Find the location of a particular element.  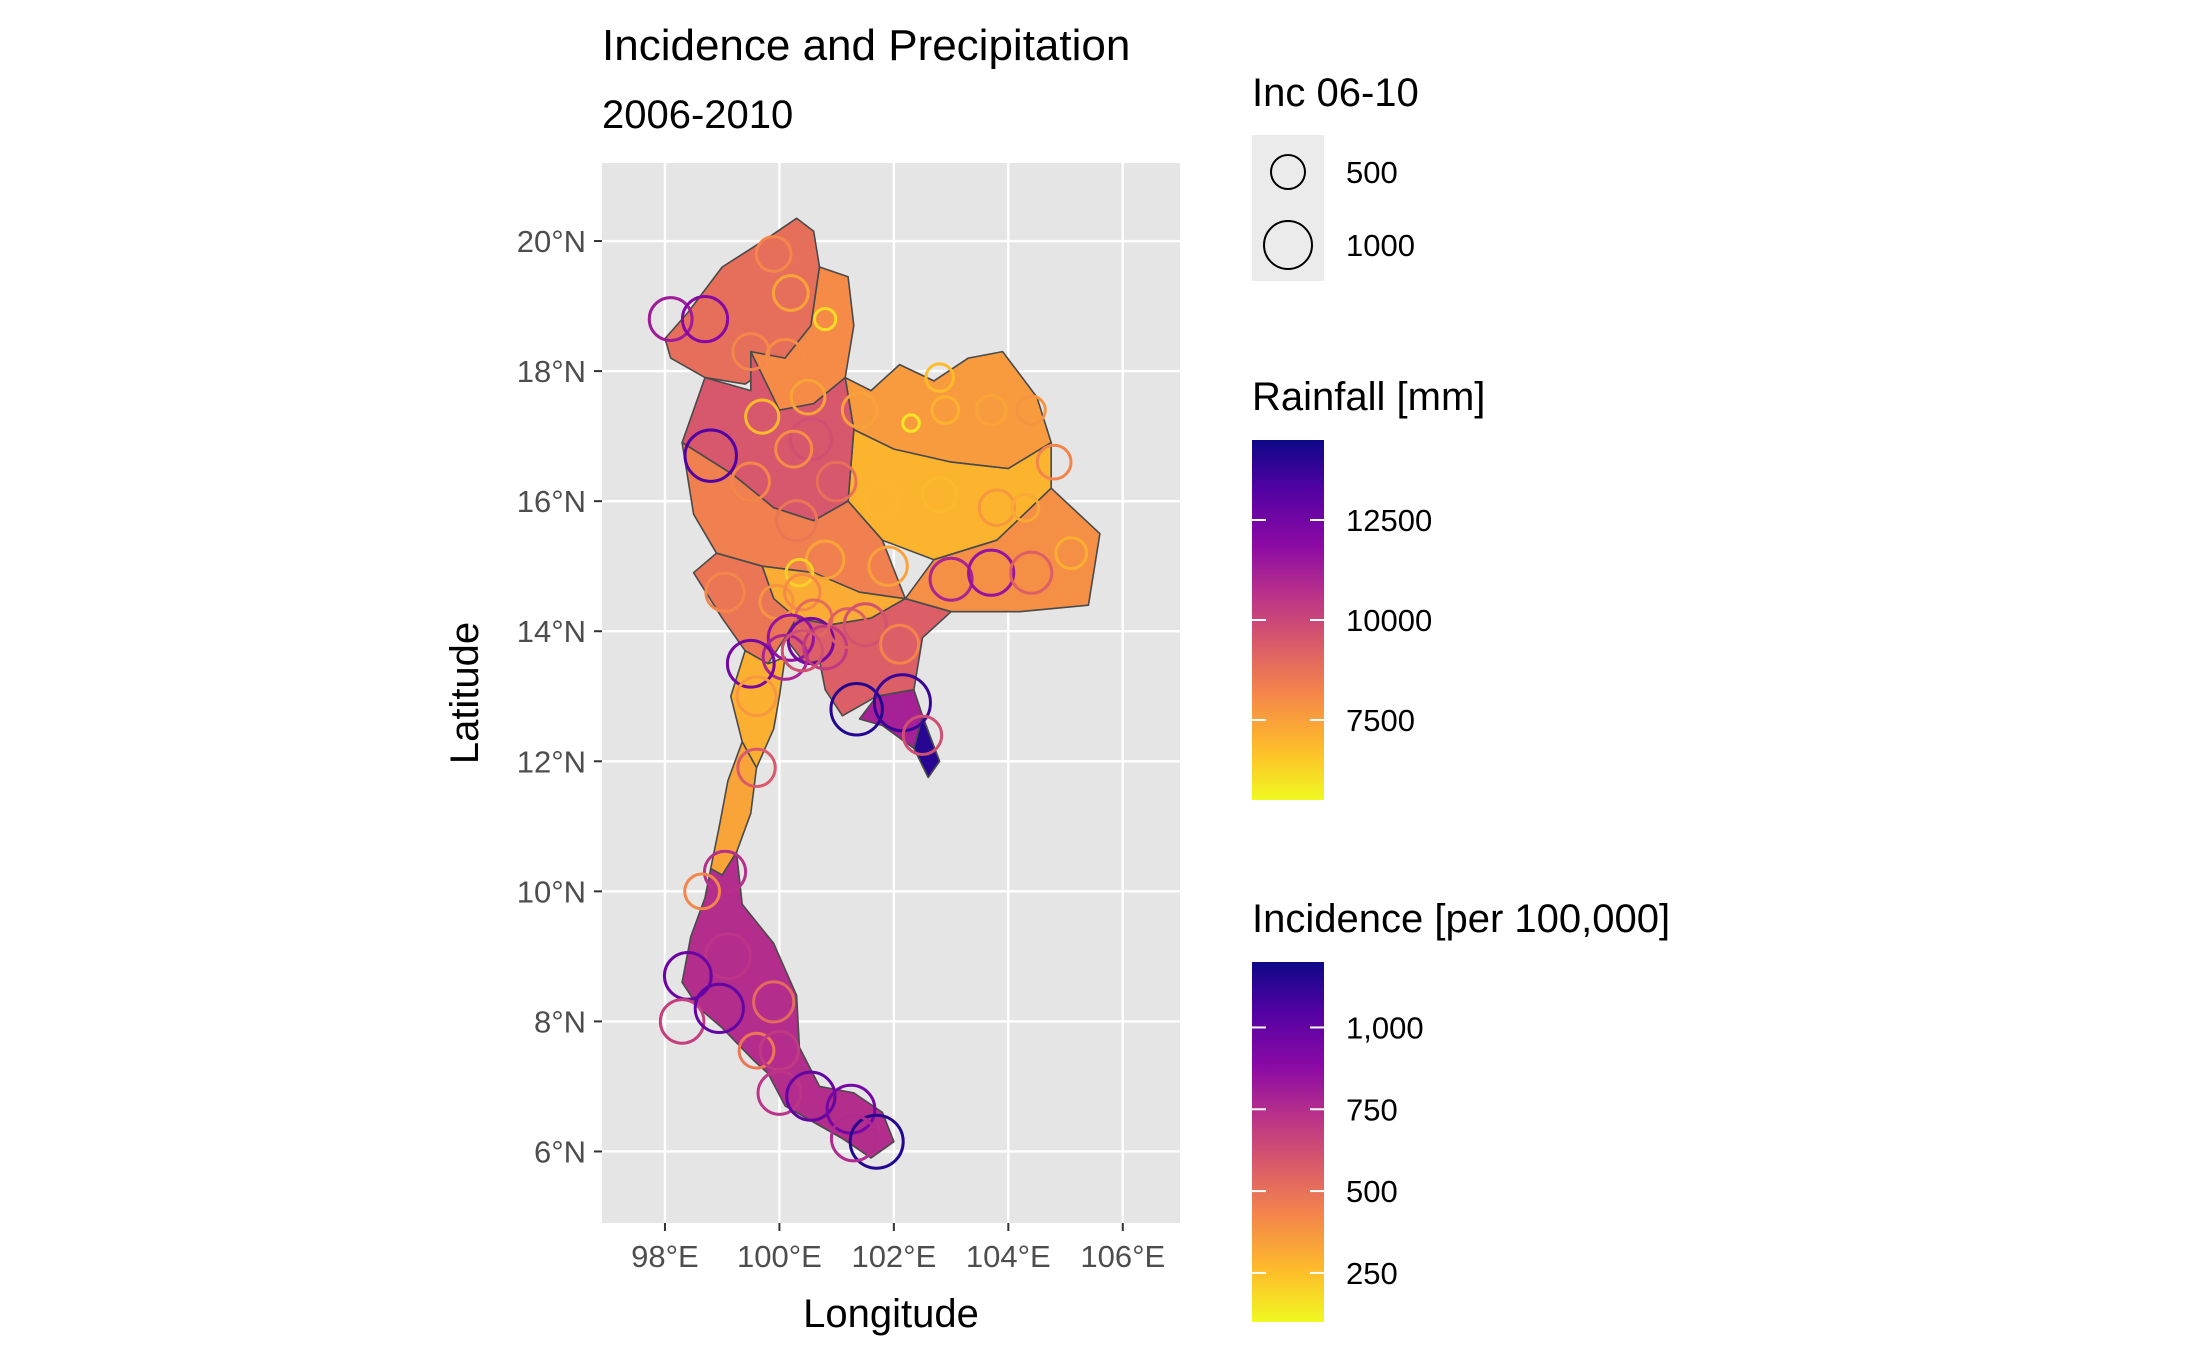

incidence-legend-breaks: 250 500 750 1,000 is located at coordinates (1338, 1150).